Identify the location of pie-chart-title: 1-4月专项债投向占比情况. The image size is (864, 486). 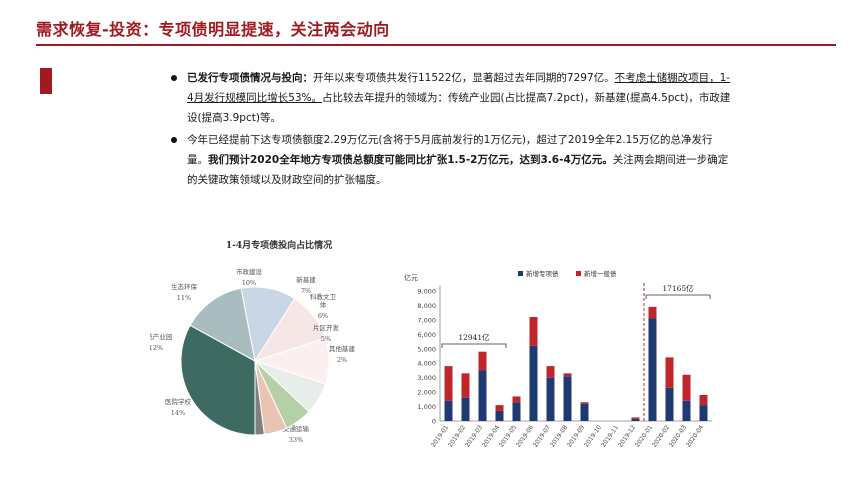
(279, 246).